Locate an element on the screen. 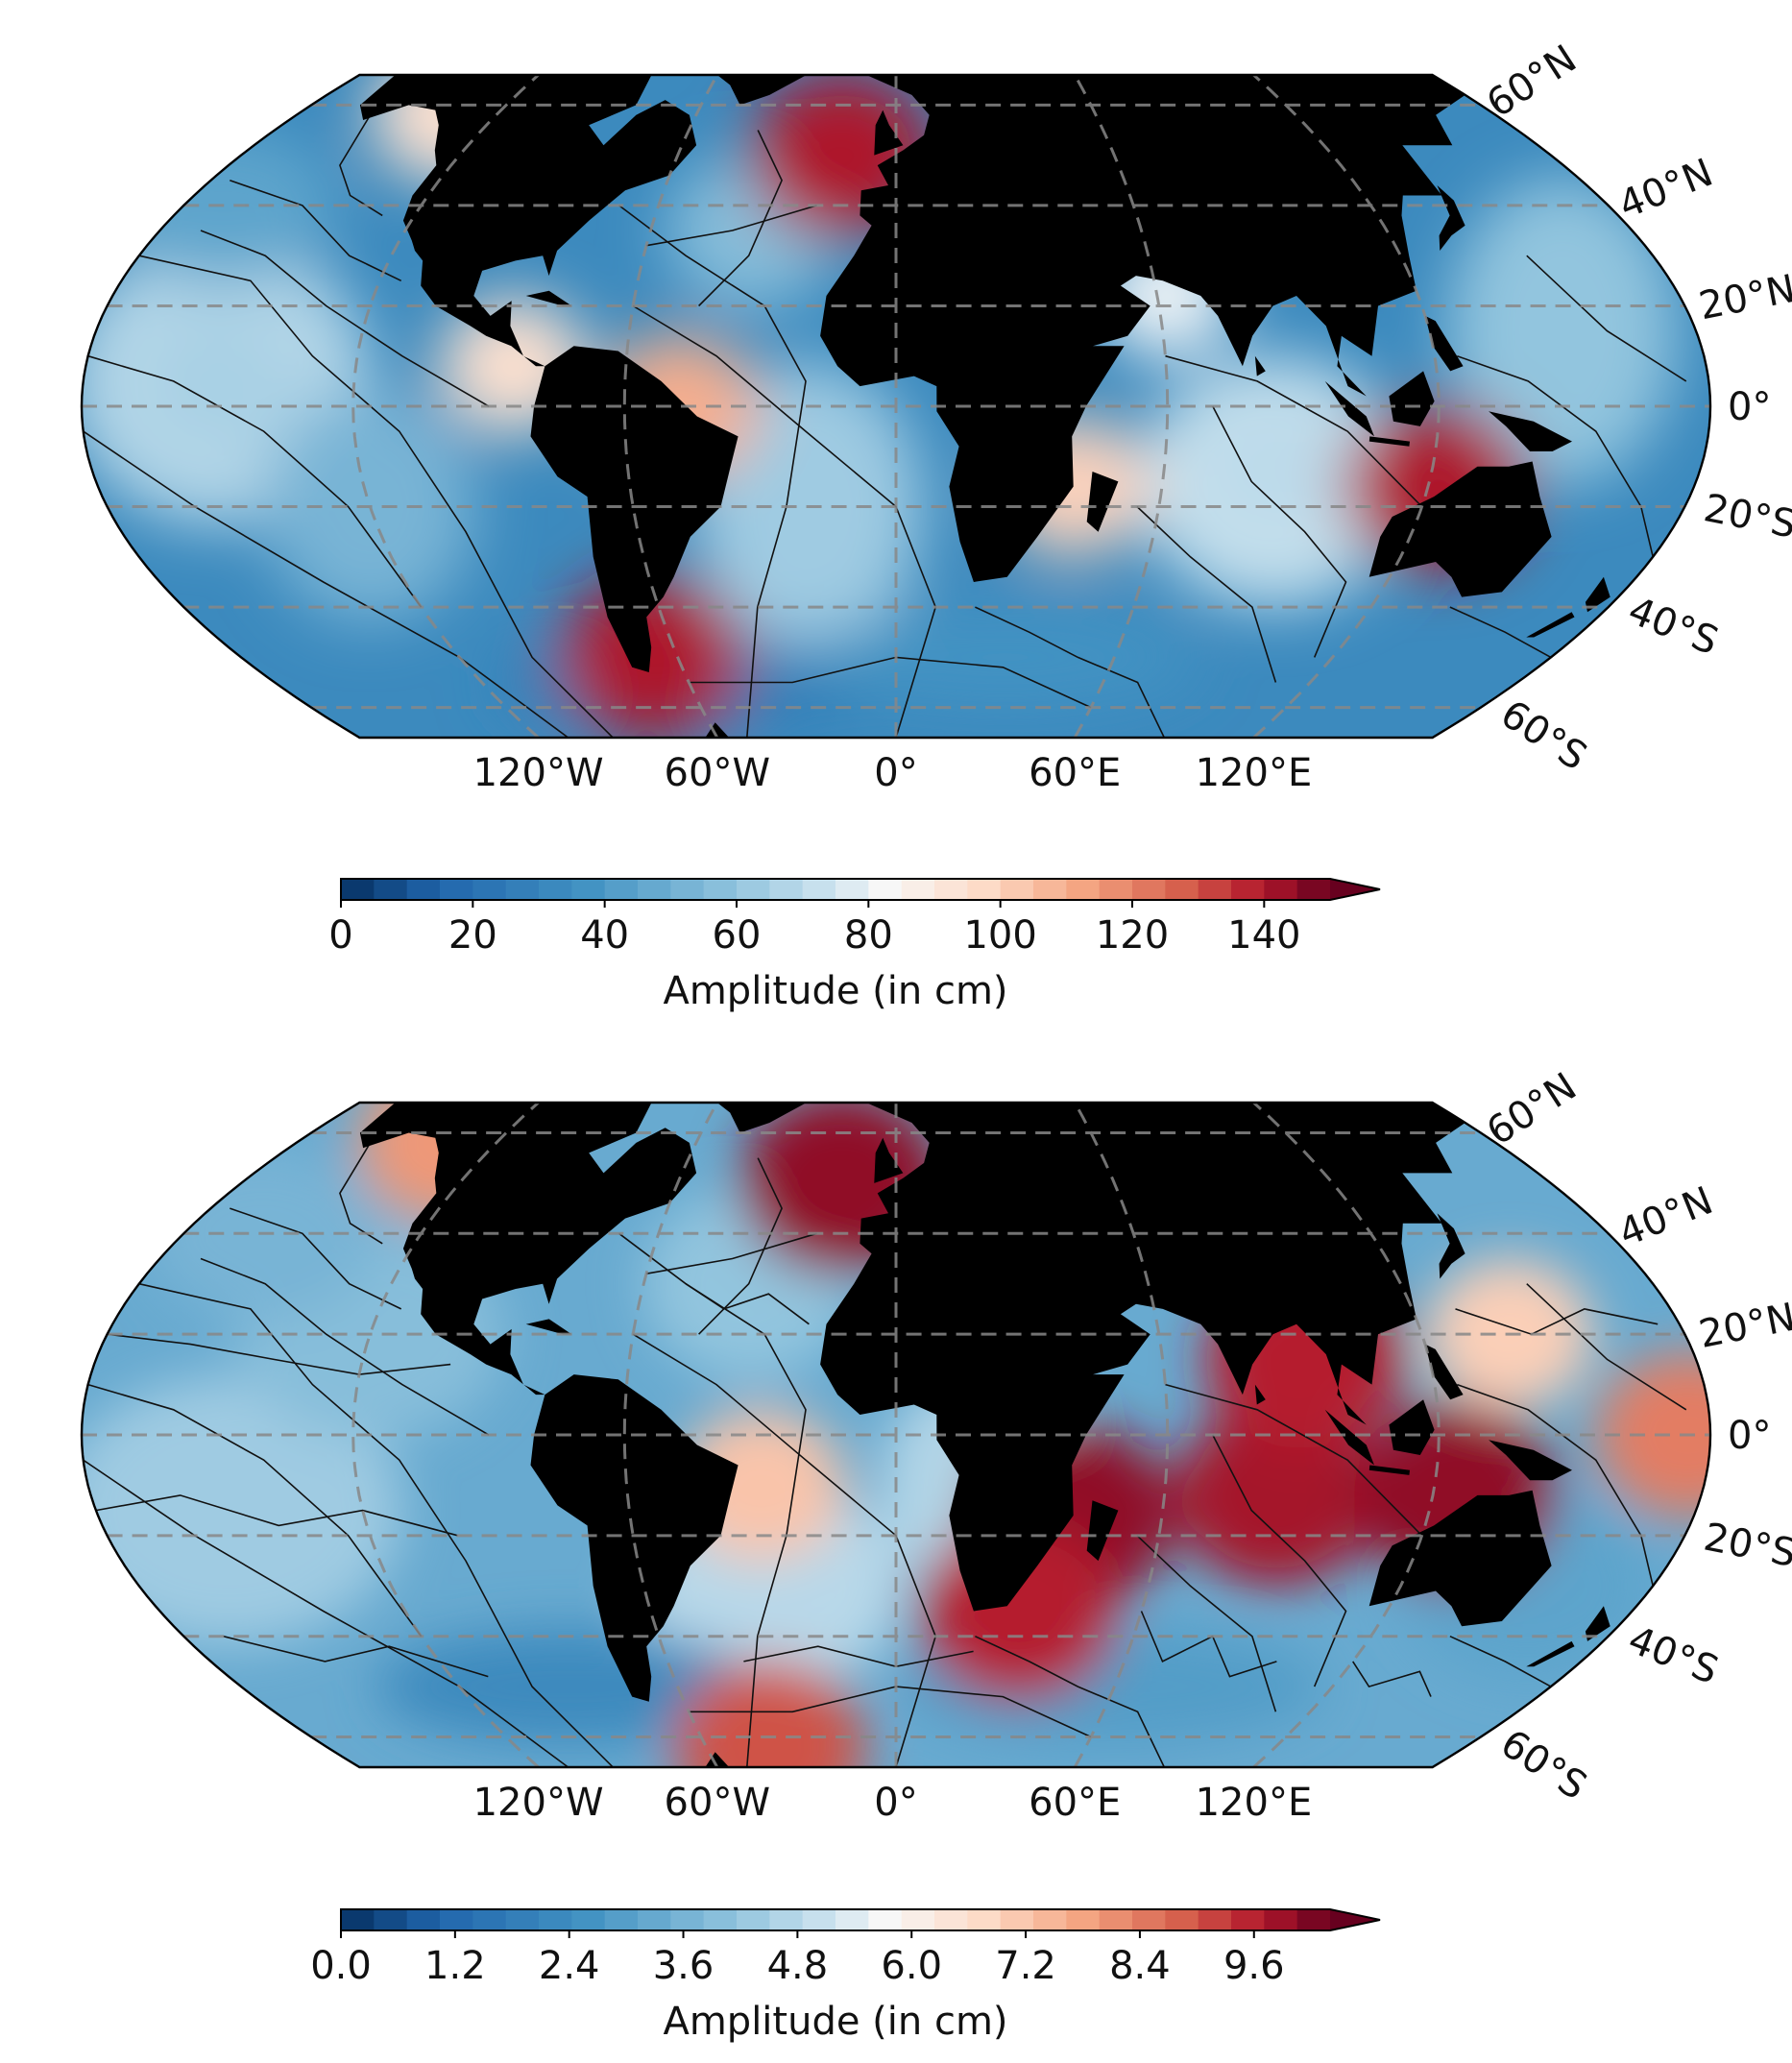 Image resolution: width=1792 pixels, height=2063 pixels. latitude-label: 0° is located at coordinates (1749, 1436).